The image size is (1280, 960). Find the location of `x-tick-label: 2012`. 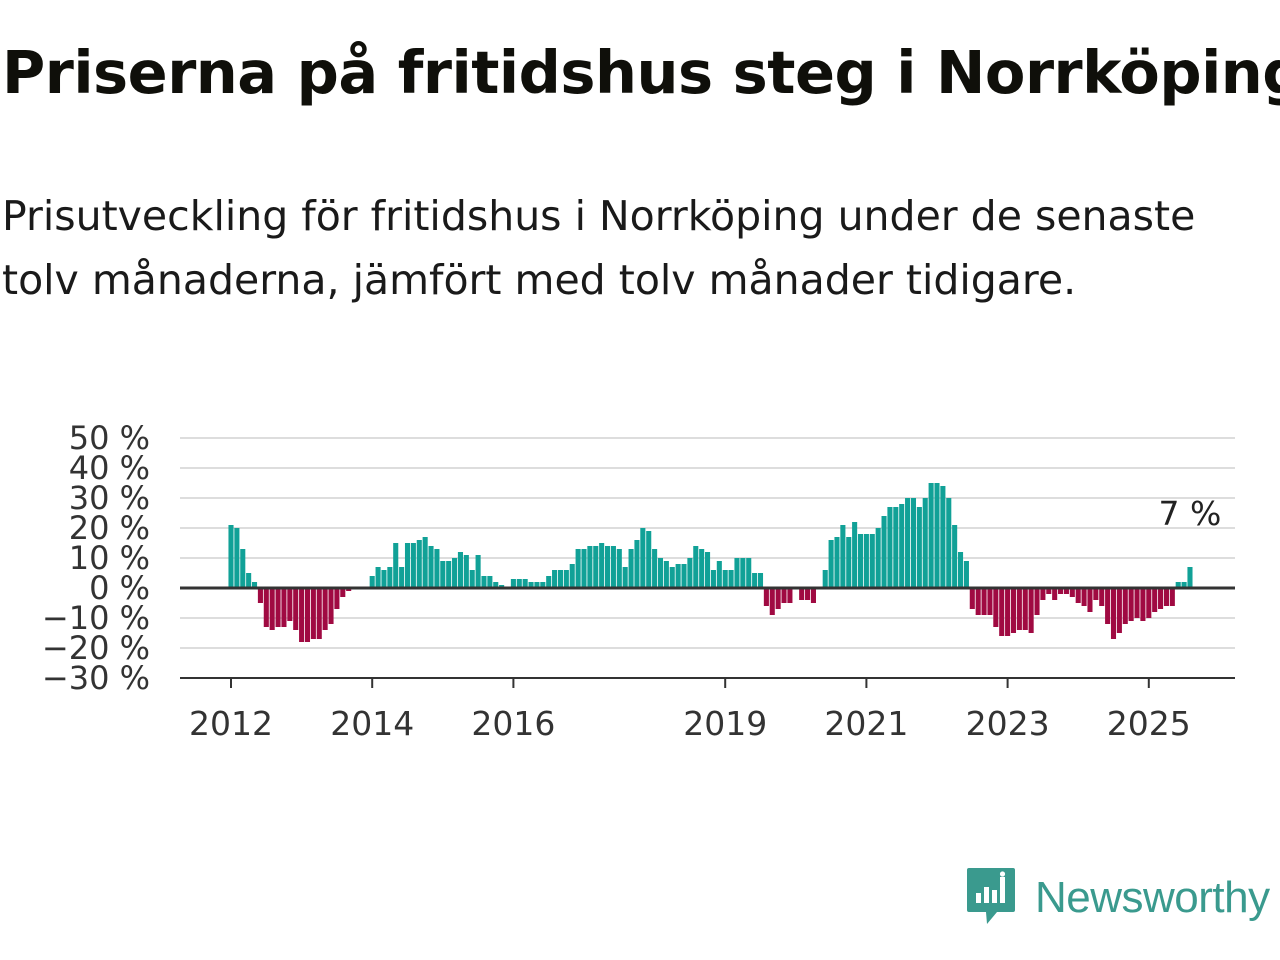

x-tick-label: 2012 is located at coordinates (231, 722).